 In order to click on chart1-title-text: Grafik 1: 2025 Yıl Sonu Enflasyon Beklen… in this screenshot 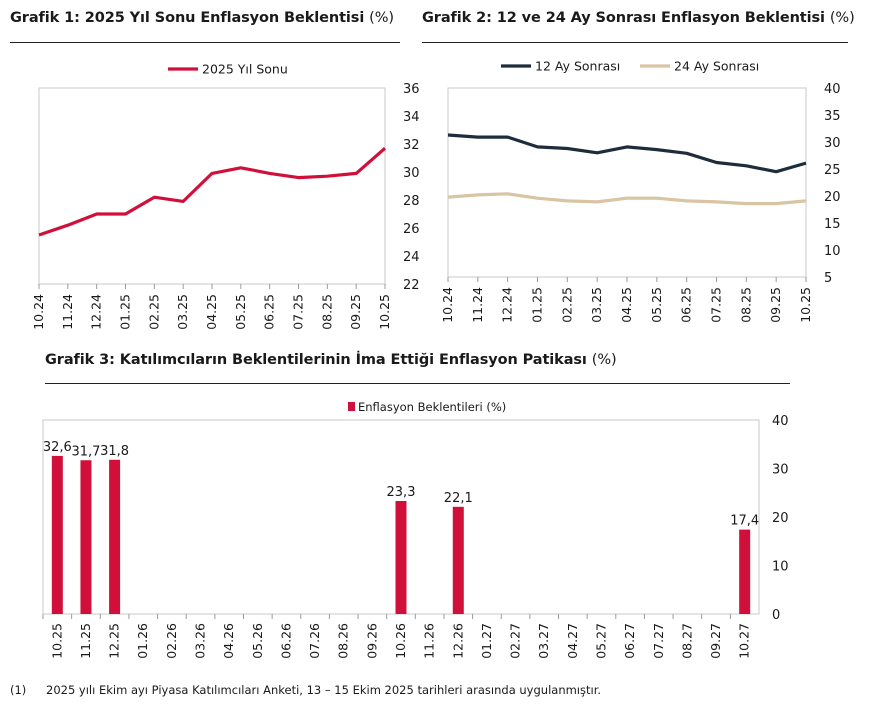, I will do `click(187, 18)`.